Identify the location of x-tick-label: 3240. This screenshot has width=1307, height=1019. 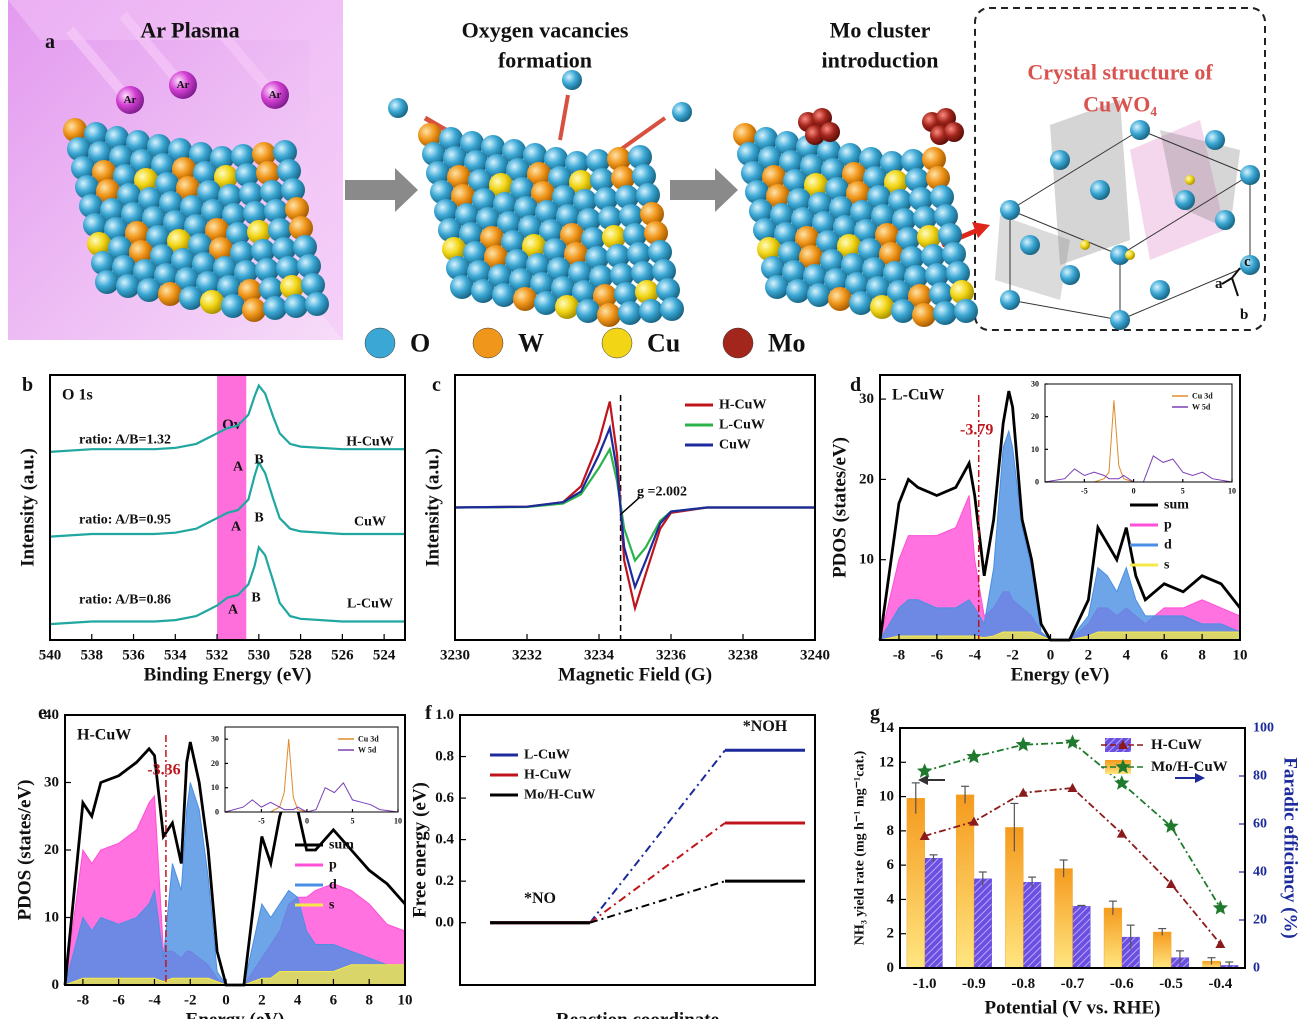
(815, 656).